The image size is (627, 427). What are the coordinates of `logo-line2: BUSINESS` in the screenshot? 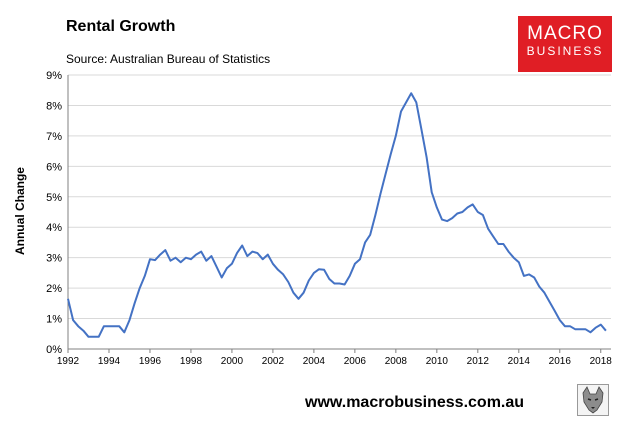 It's located at (565, 51).